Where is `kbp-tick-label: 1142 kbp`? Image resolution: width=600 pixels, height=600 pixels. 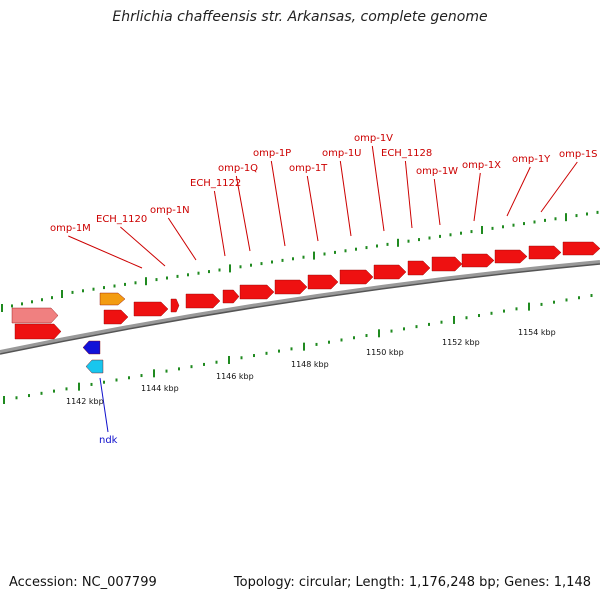
kbp-tick-label: 1142 kbp is located at coordinates (85, 401).